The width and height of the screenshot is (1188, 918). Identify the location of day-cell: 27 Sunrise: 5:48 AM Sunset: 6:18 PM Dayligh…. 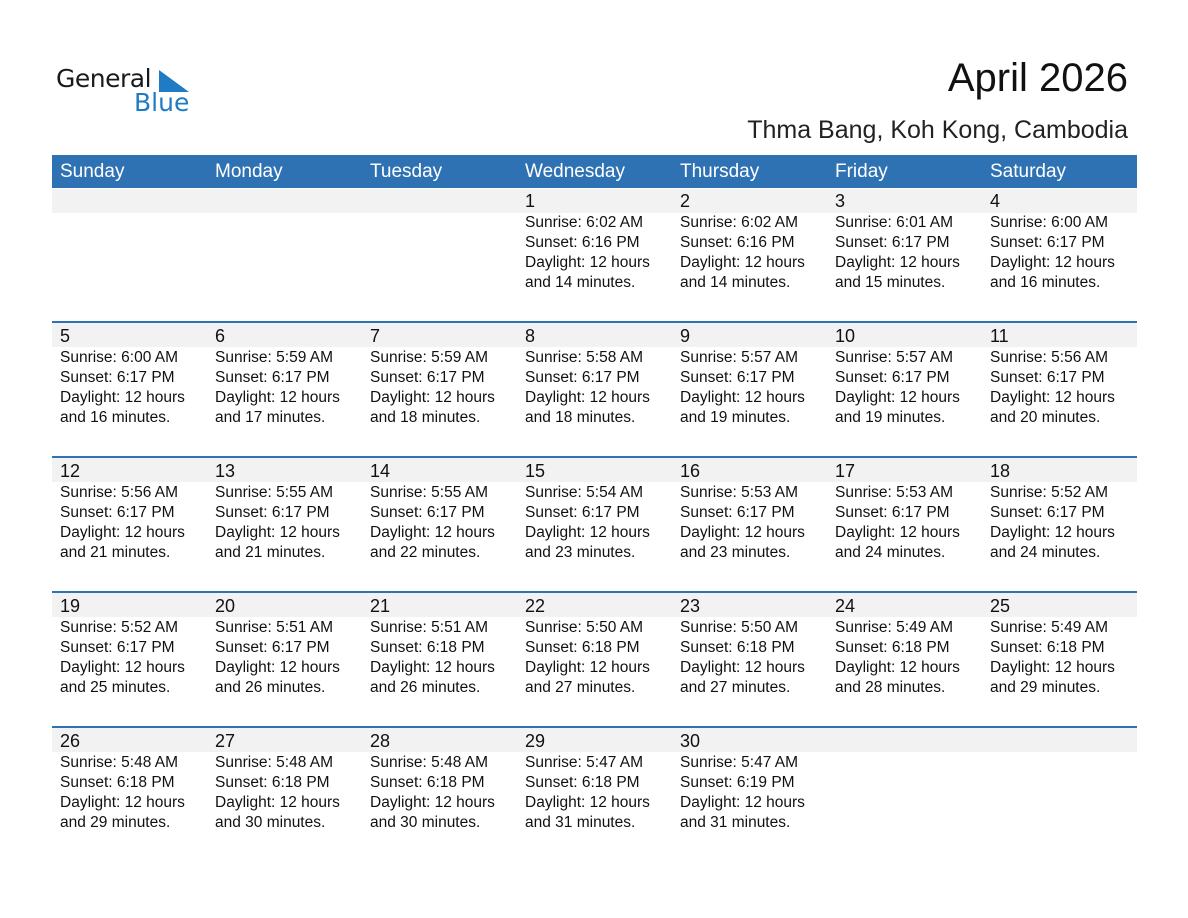
(284, 794).